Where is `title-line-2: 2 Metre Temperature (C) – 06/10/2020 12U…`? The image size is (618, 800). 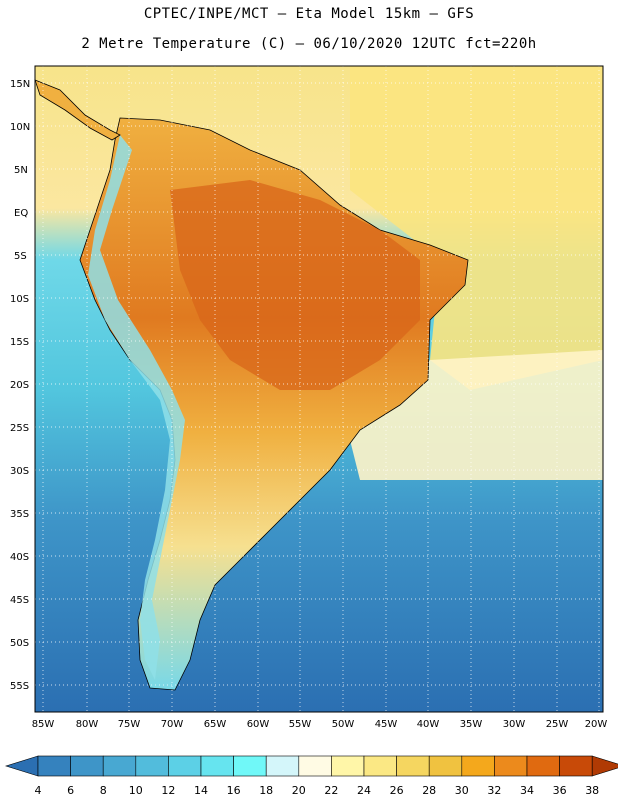 title-line-2: 2 Metre Temperature (C) – 06/10/2020 12U… is located at coordinates (309, 44).